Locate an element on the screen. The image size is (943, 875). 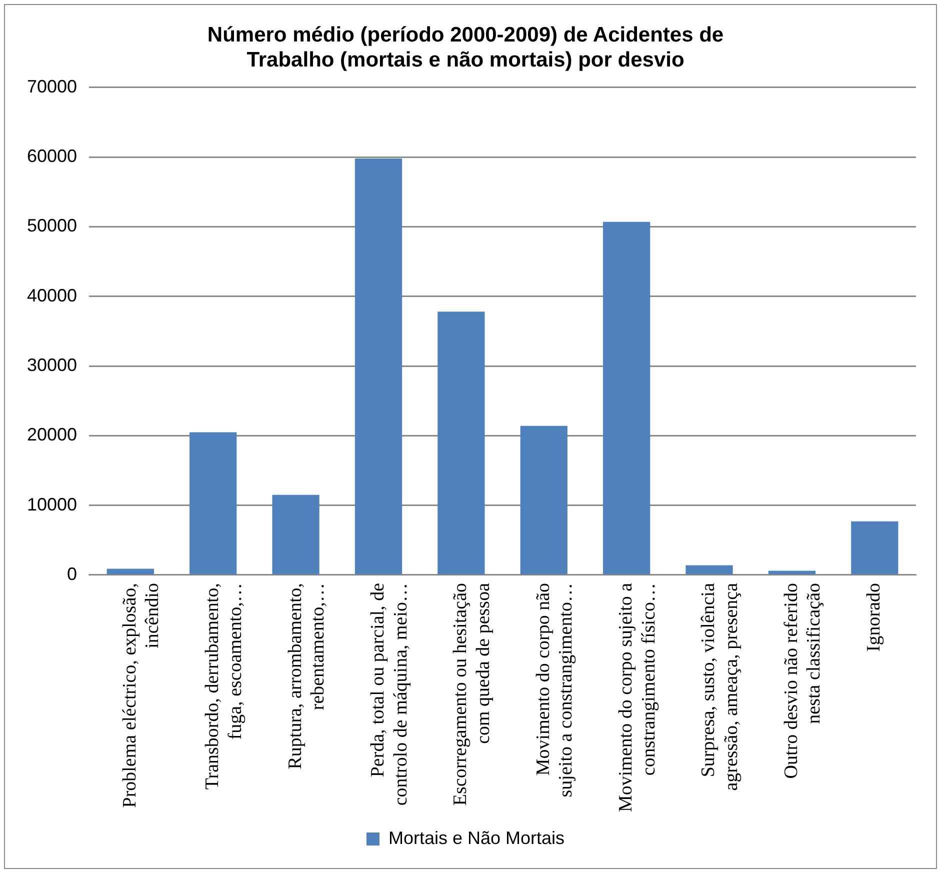
y-tick-label: 60000 is located at coordinates (52, 156).